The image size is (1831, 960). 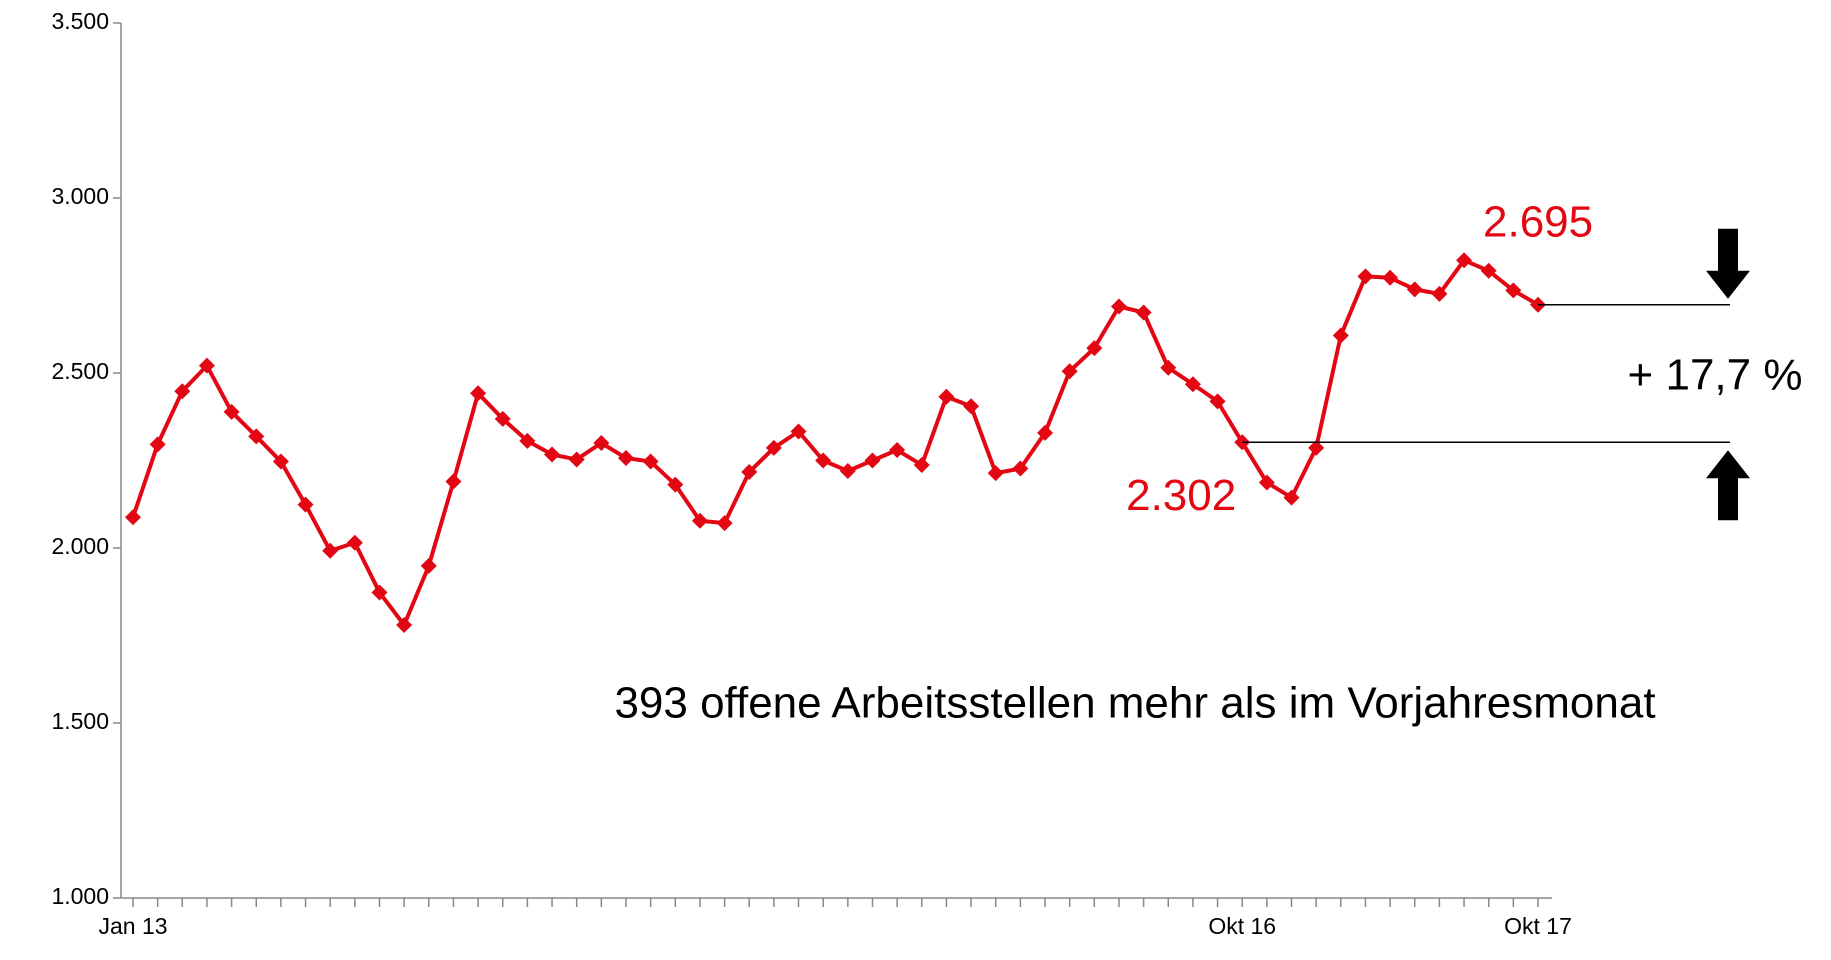 What do you see at coordinates (80, 196) in the screenshot?
I see `y-tick-label: 3.000` at bounding box center [80, 196].